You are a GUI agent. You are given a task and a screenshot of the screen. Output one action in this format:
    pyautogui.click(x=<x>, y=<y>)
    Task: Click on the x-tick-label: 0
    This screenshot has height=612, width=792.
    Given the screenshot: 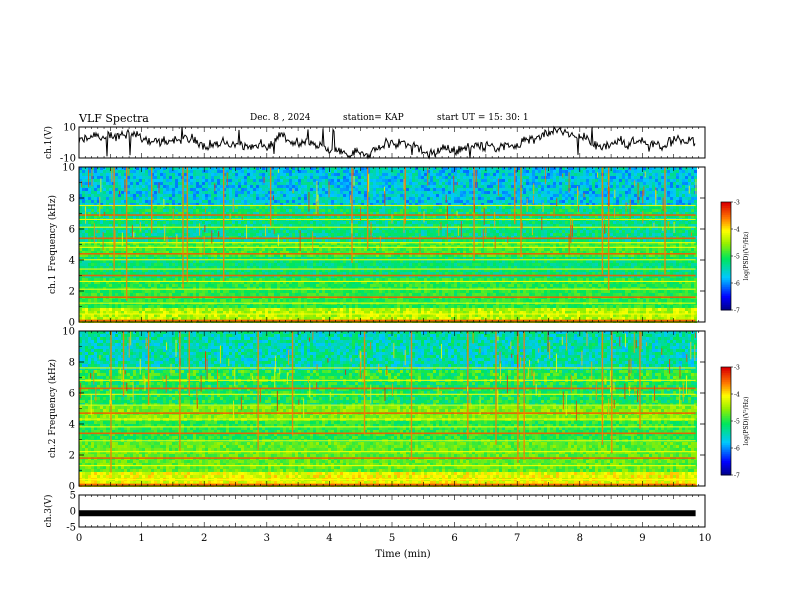 What is the action you would take?
    pyautogui.click(x=79, y=538)
    